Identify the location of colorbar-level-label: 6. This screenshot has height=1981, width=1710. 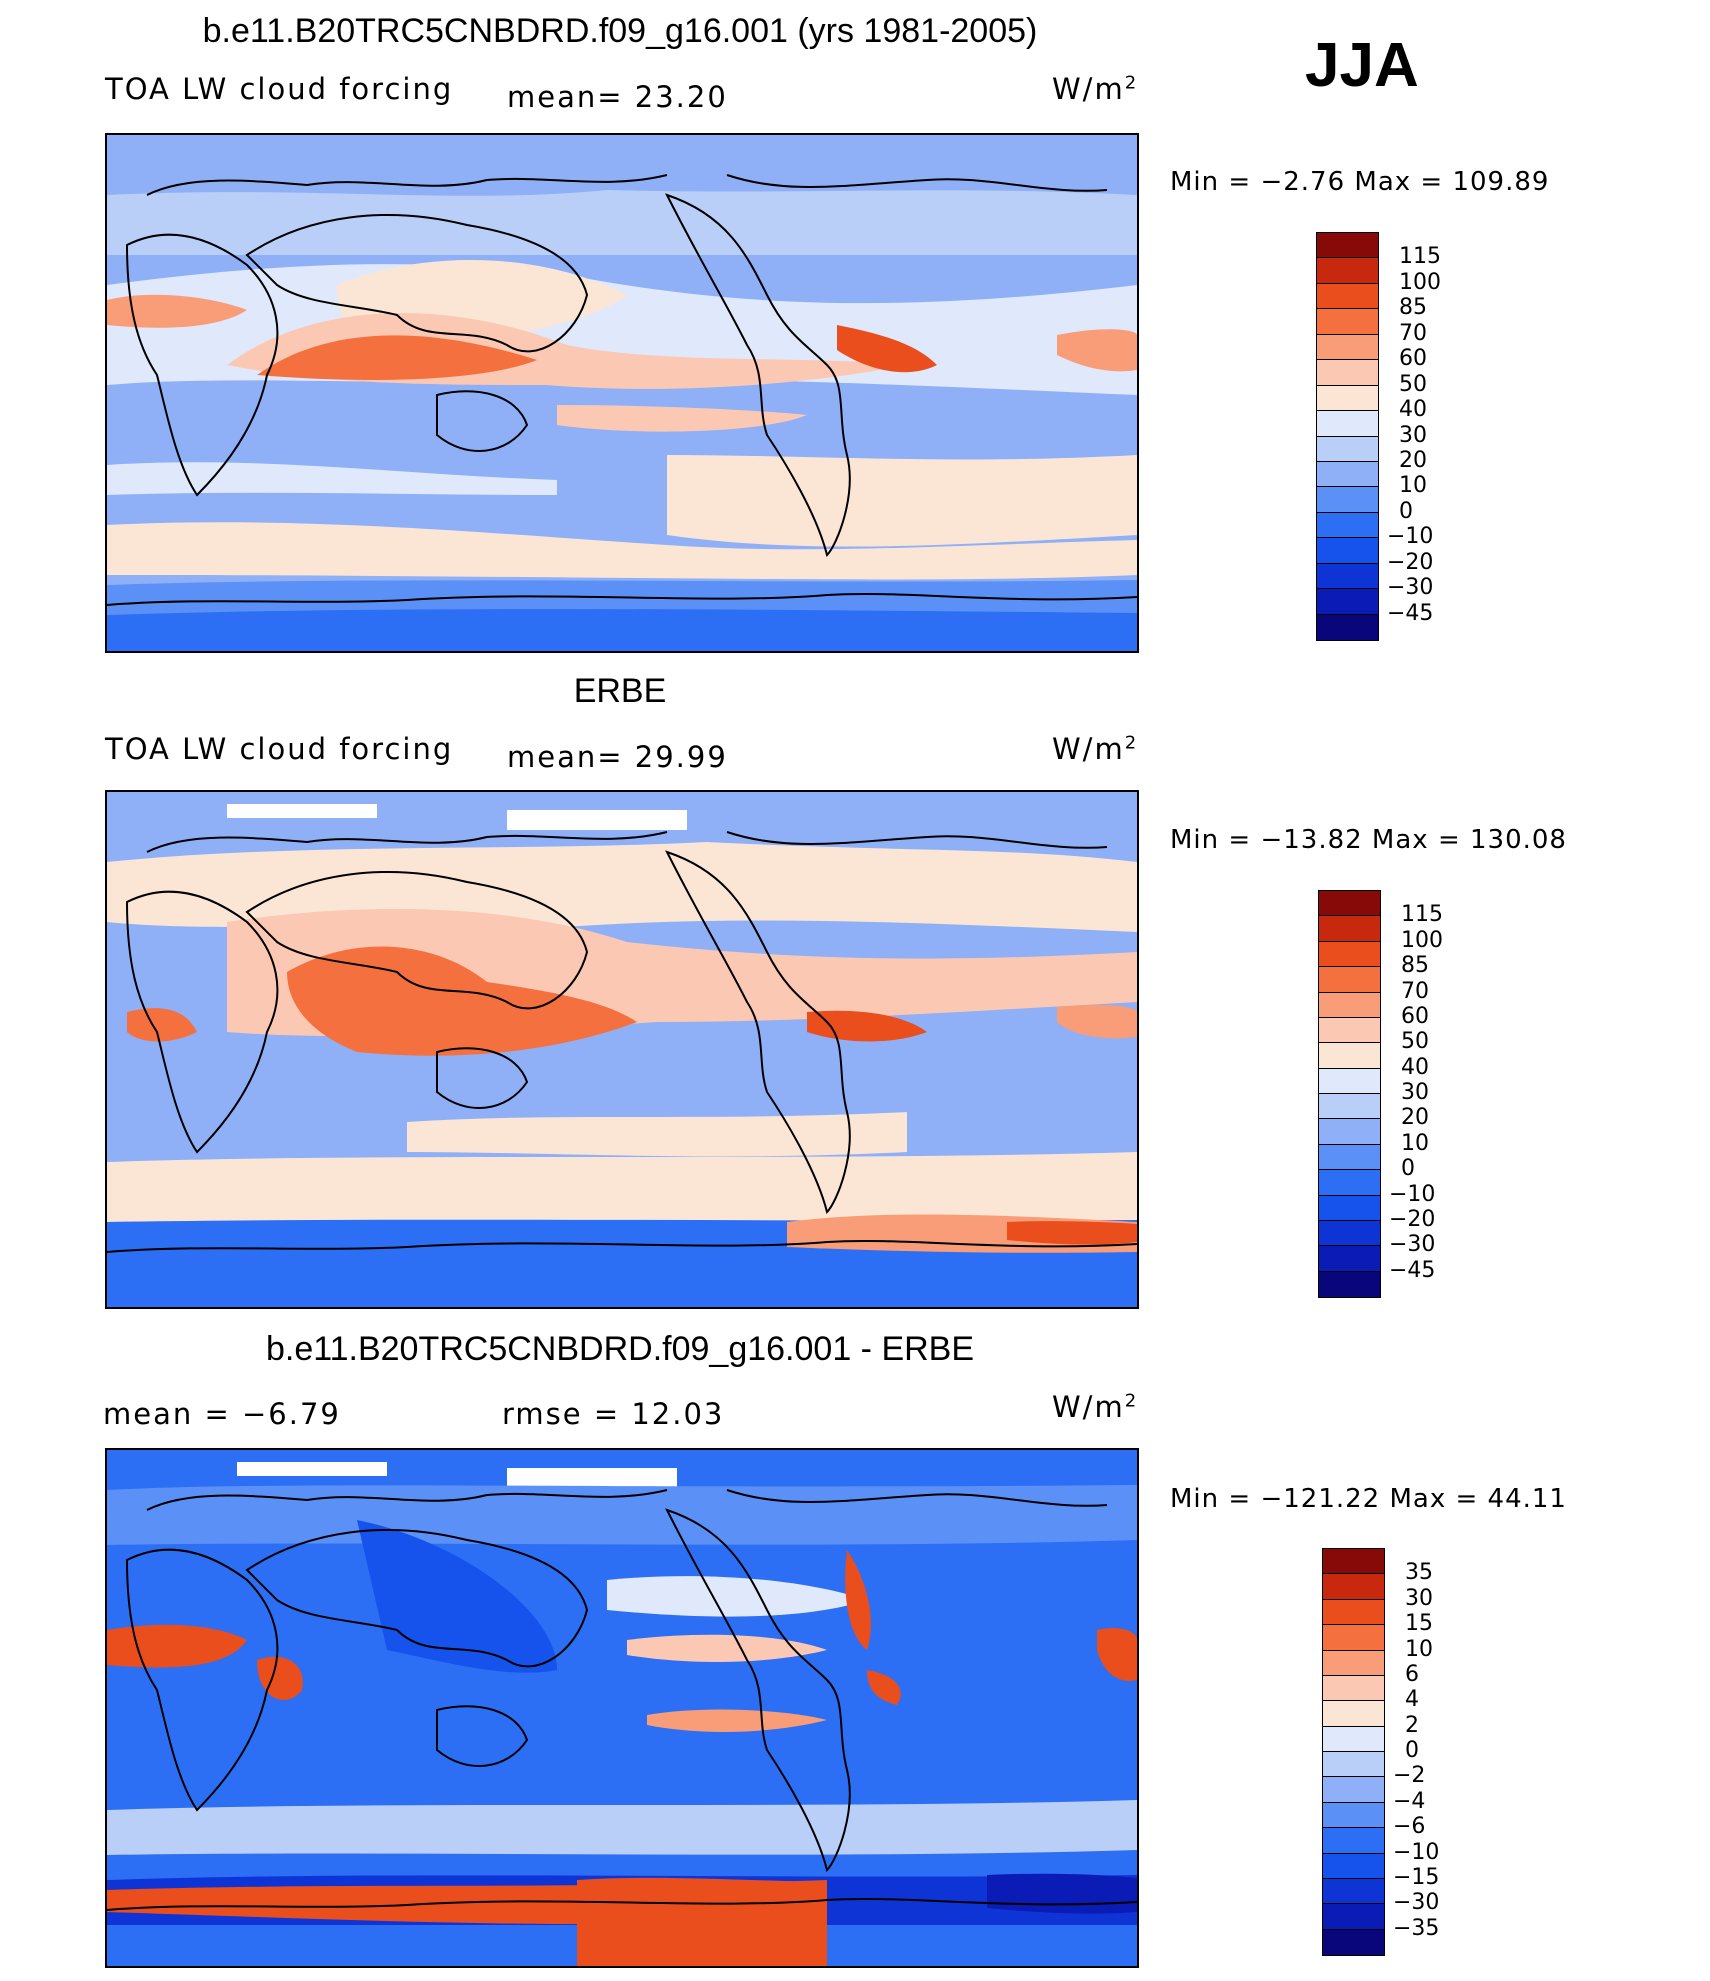
(1412, 1674).